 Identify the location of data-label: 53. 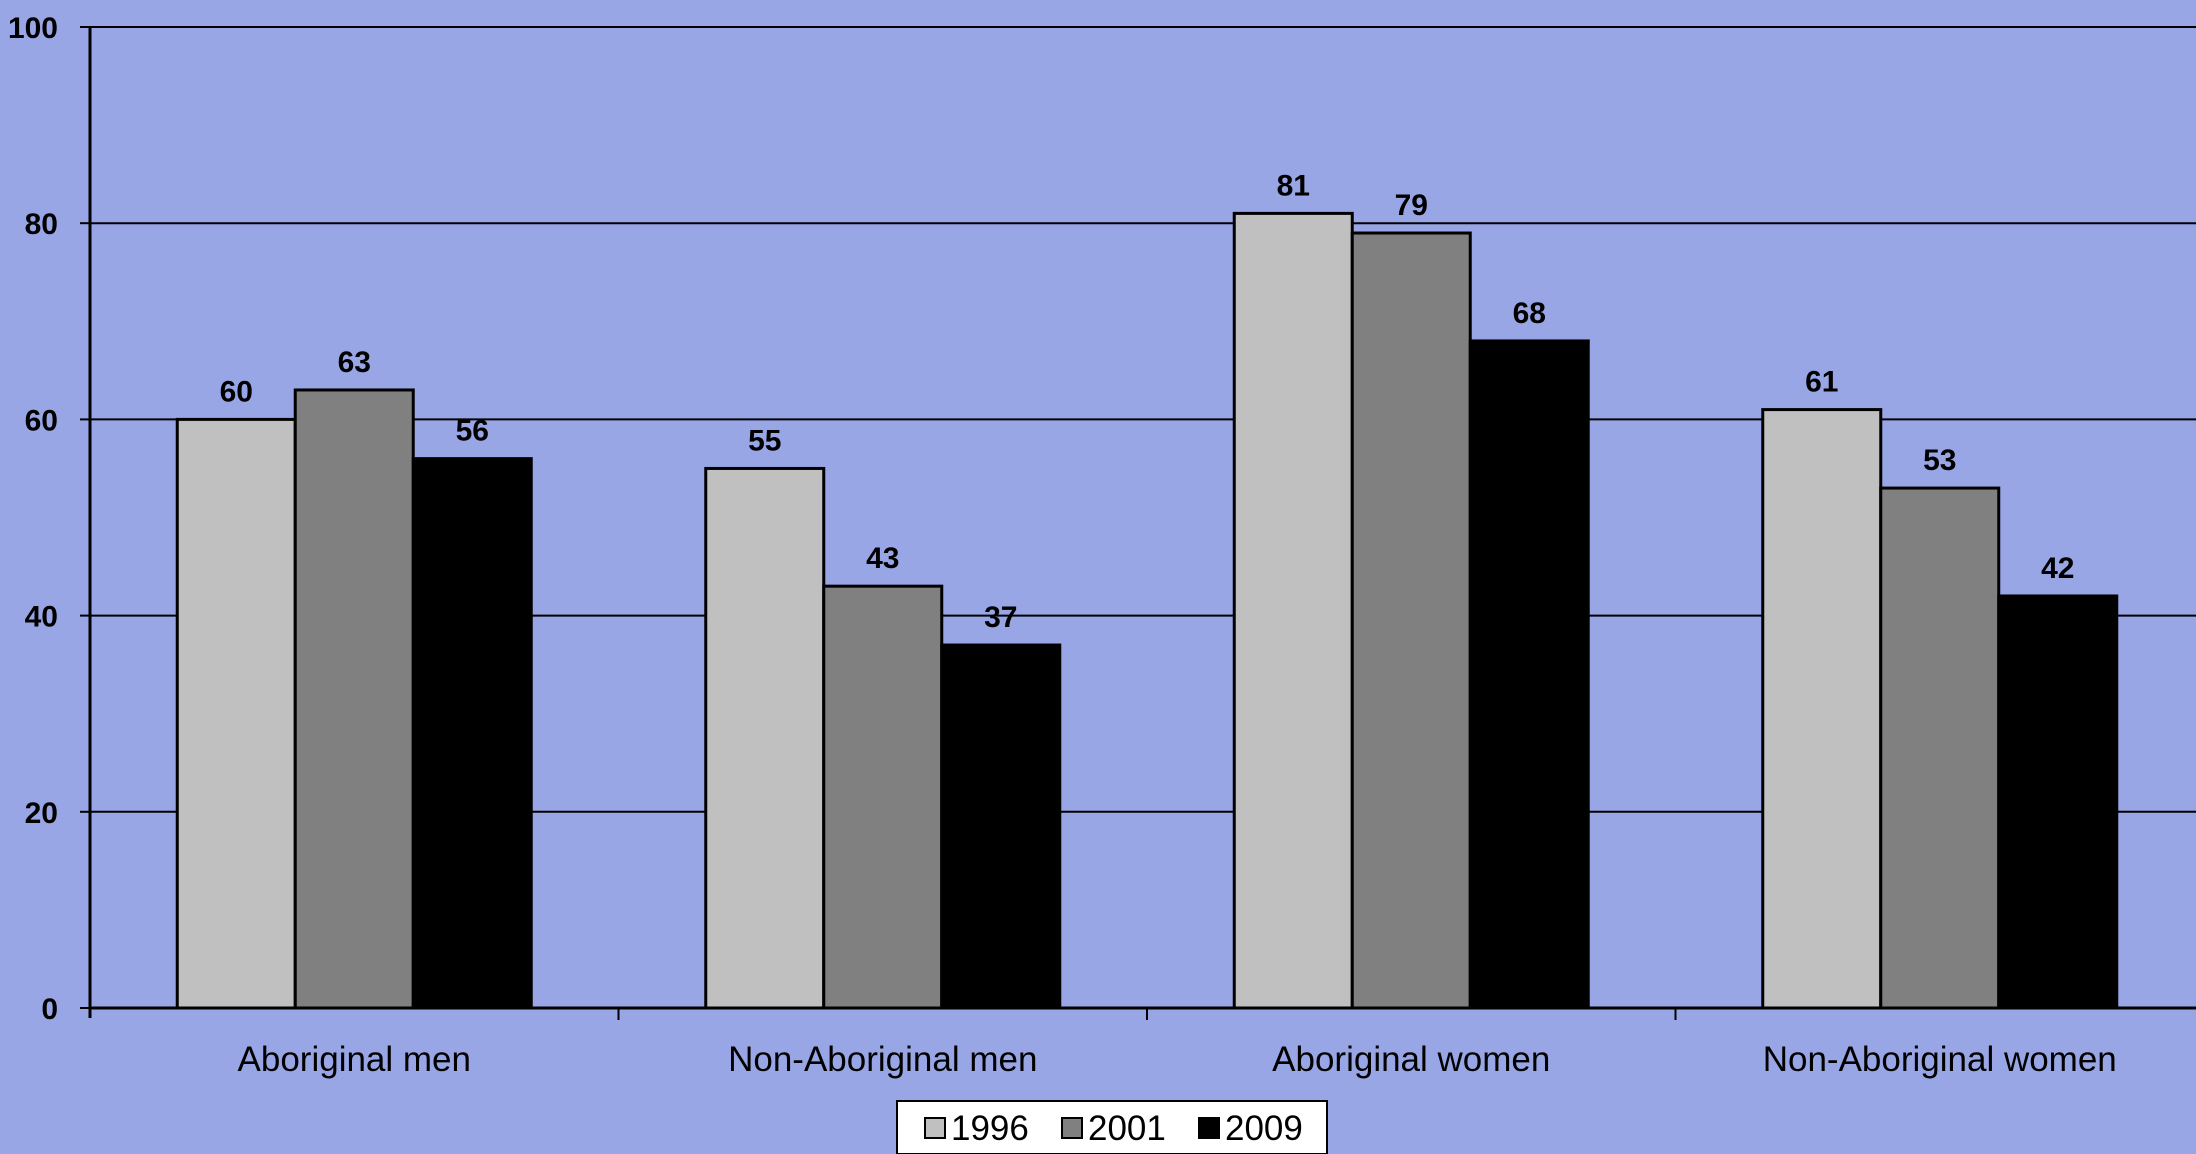
(1939, 460).